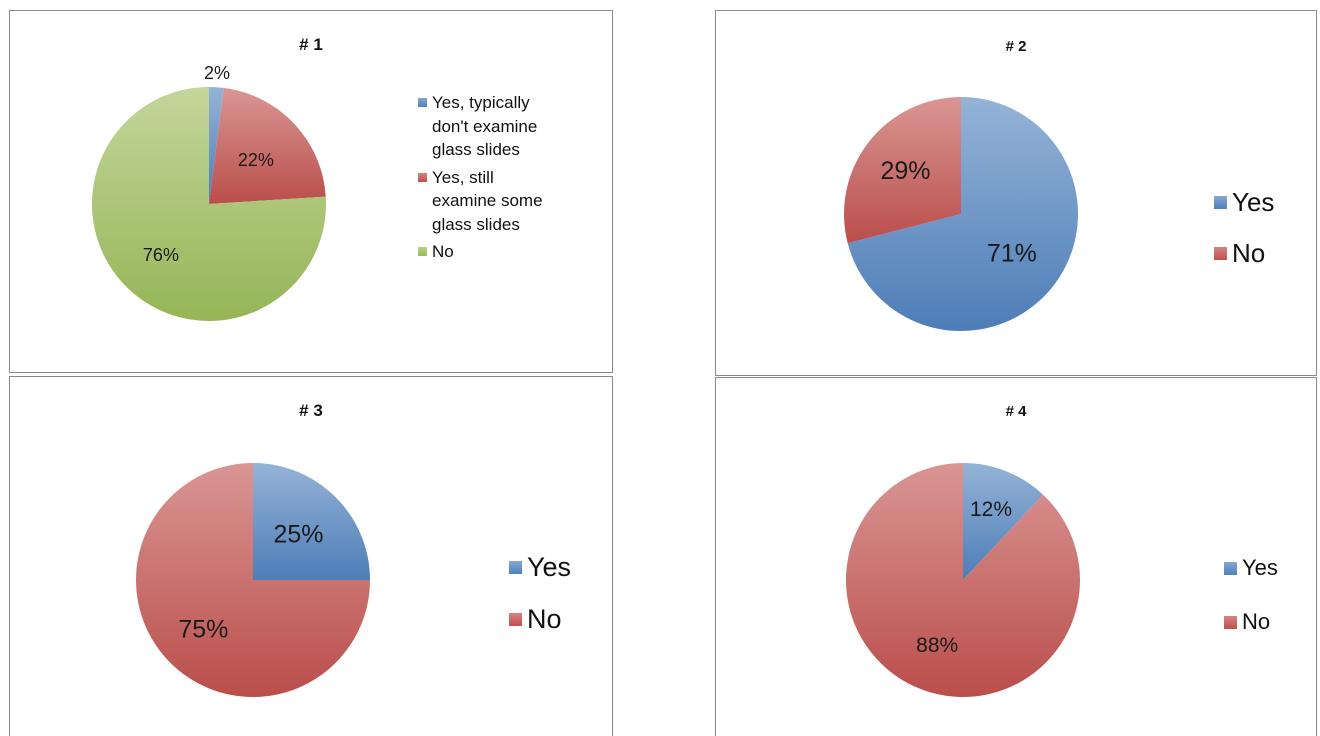 The image size is (1320, 736). I want to click on legend-label: don't examine, so click(485, 126).